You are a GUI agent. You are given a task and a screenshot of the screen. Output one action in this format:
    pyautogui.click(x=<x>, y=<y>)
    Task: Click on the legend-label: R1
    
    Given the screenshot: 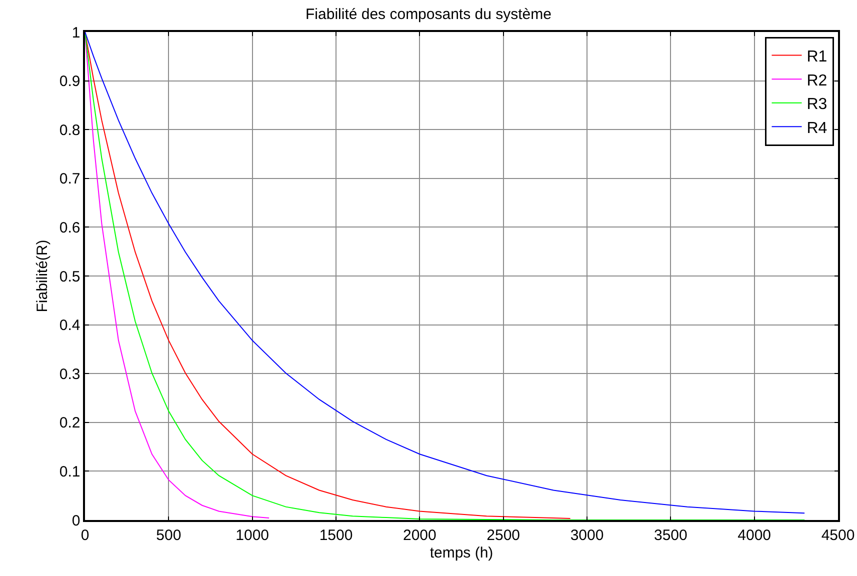 What is the action you would take?
    pyautogui.click(x=817, y=57)
    